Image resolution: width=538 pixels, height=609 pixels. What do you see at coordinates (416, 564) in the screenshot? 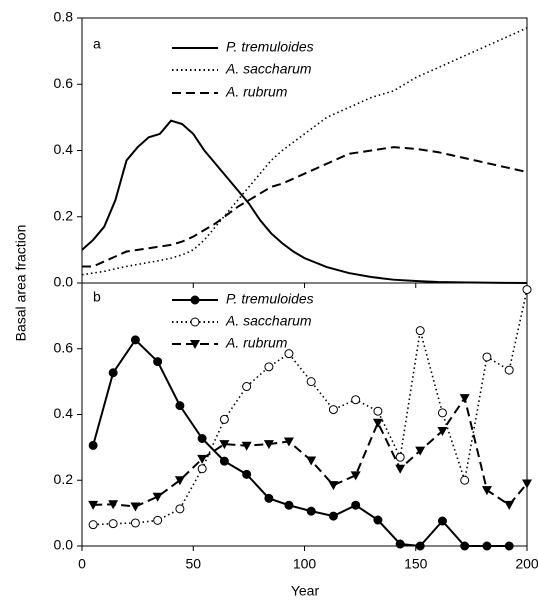
I see `x-tick-label: 150` at bounding box center [416, 564].